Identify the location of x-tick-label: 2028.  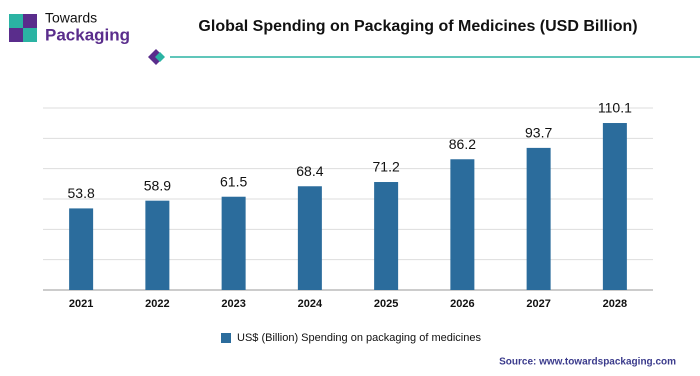
(615, 304).